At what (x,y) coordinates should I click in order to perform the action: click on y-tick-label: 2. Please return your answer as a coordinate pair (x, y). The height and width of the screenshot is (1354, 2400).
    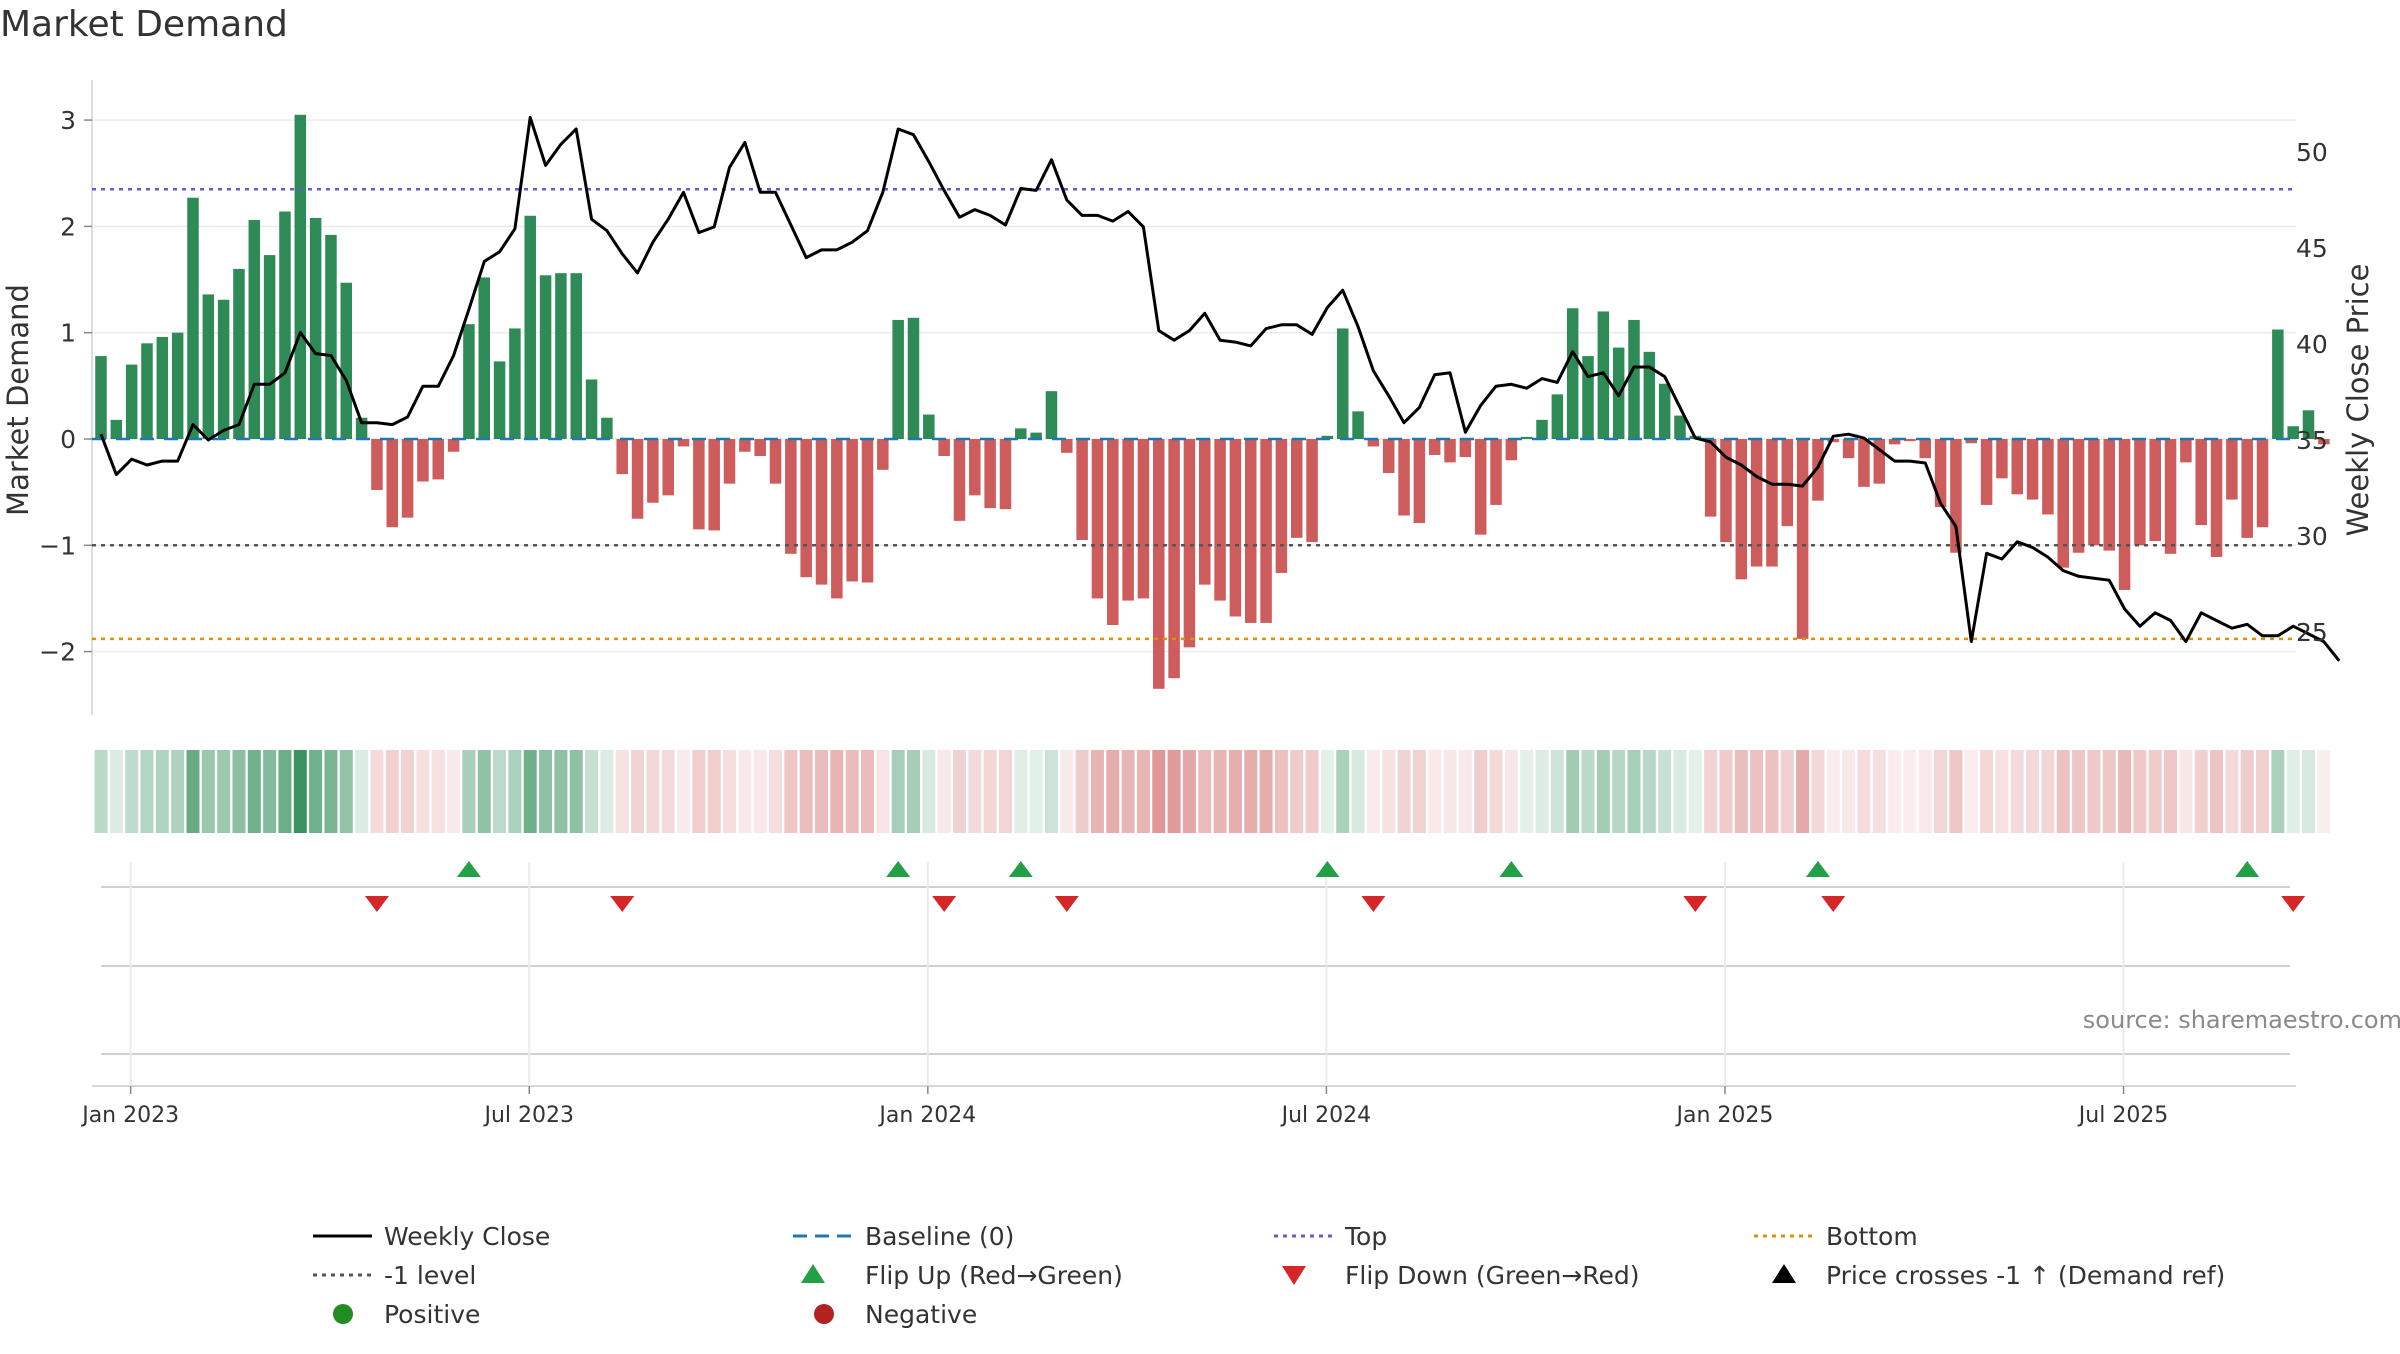
    Looking at the image, I should click on (68, 226).